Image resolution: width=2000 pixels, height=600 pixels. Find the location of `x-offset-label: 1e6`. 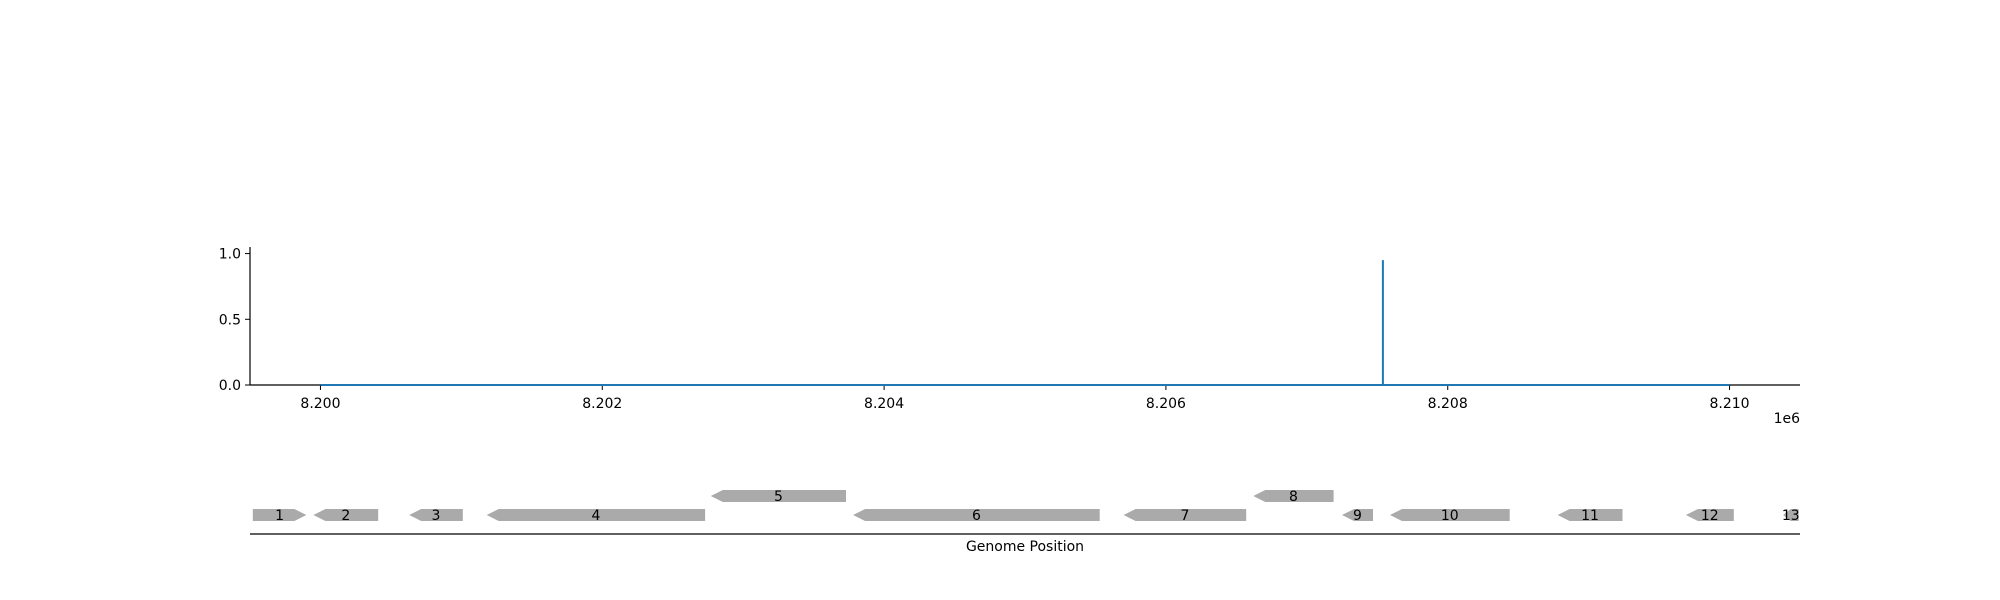

x-offset-label: 1e6 is located at coordinates (1787, 419).